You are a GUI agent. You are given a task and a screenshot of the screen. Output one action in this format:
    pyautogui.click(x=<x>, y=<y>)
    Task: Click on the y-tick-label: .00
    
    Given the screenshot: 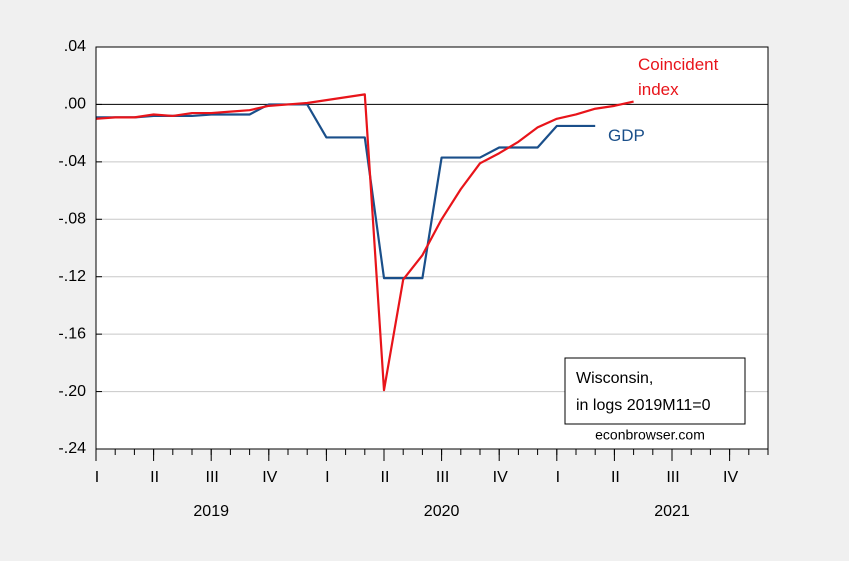 What is the action you would take?
    pyautogui.click(x=75, y=104)
    